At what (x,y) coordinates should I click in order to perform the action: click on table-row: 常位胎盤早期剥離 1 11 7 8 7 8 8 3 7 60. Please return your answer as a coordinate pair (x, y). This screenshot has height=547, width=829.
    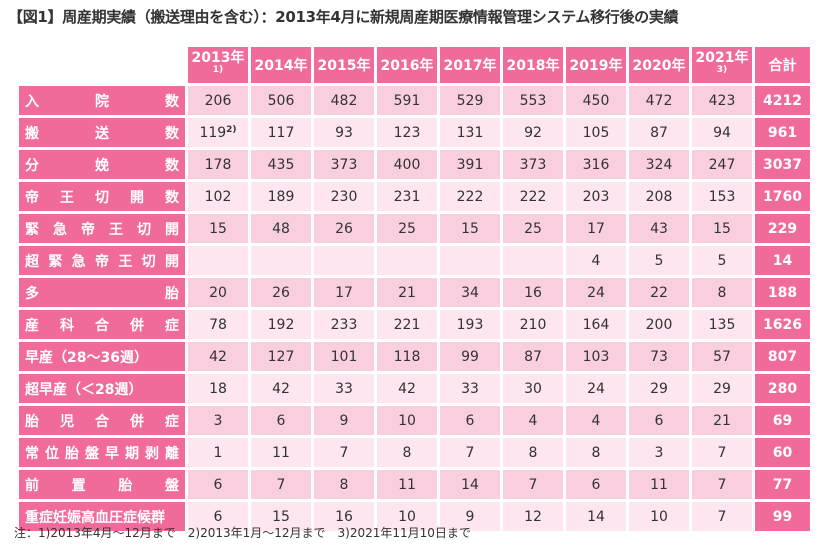
    Looking at the image, I should click on (414, 452).